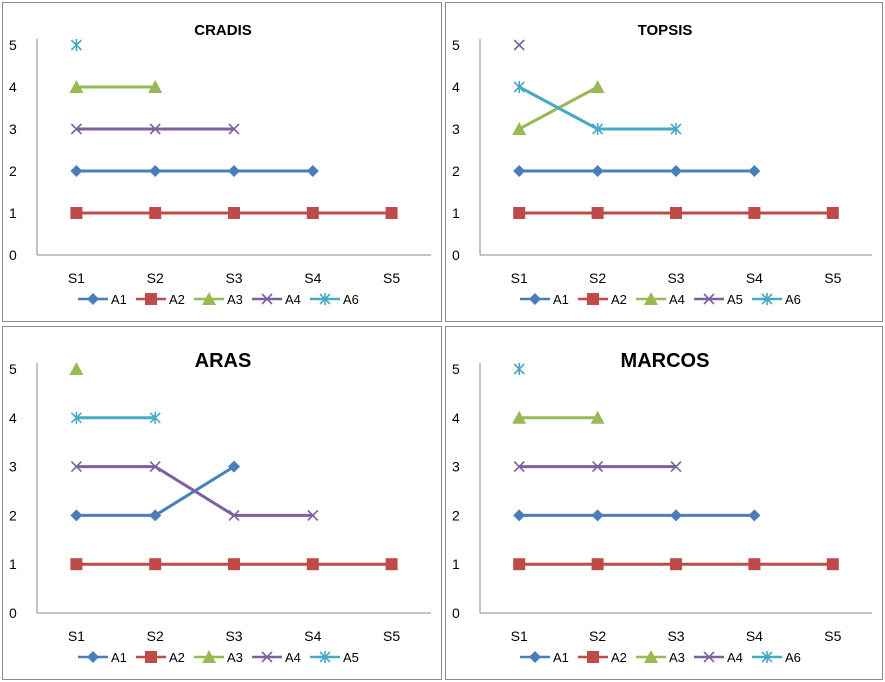 This screenshot has height=682, width=885. What do you see at coordinates (76, 636) in the screenshot?
I see `x-tick-label: S1` at bounding box center [76, 636].